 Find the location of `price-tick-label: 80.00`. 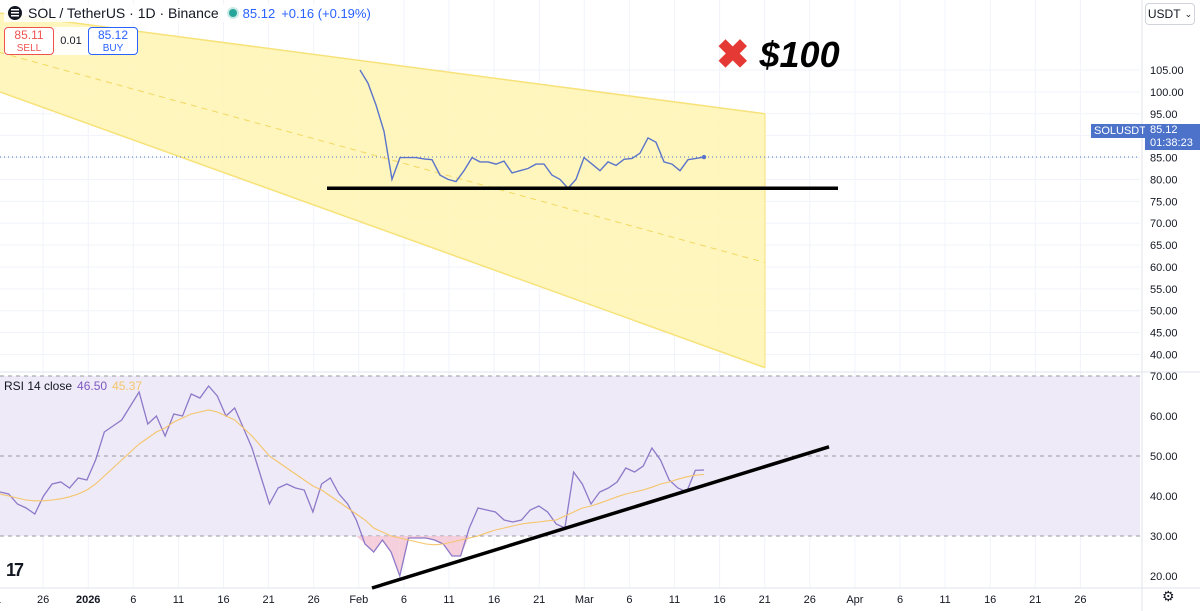

price-tick-label: 80.00 is located at coordinates (1164, 180).